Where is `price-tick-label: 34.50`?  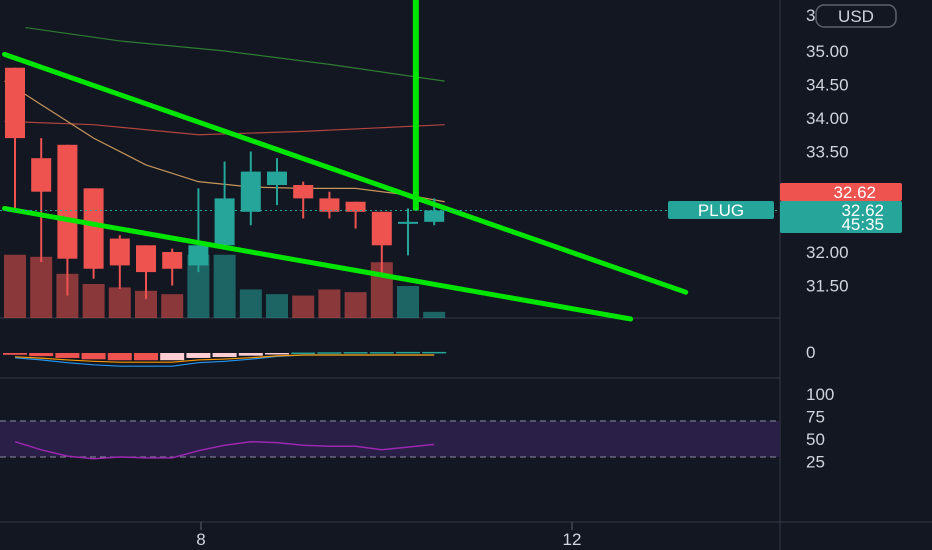
price-tick-label: 34.50 is located at coordinates (827, 85).